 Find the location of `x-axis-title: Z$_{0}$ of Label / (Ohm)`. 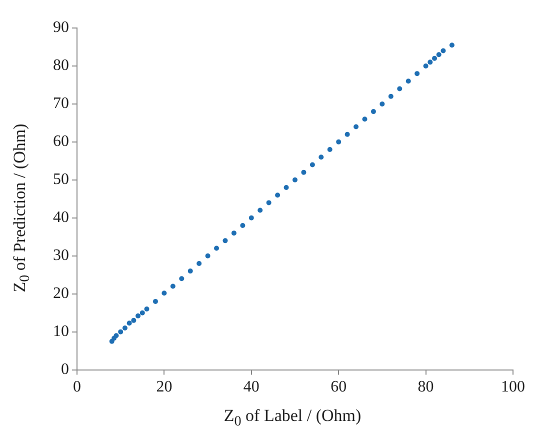

x-axis-title: Z$_{0}$ of Label / (Ohm) is located at coordinates (292, 418).